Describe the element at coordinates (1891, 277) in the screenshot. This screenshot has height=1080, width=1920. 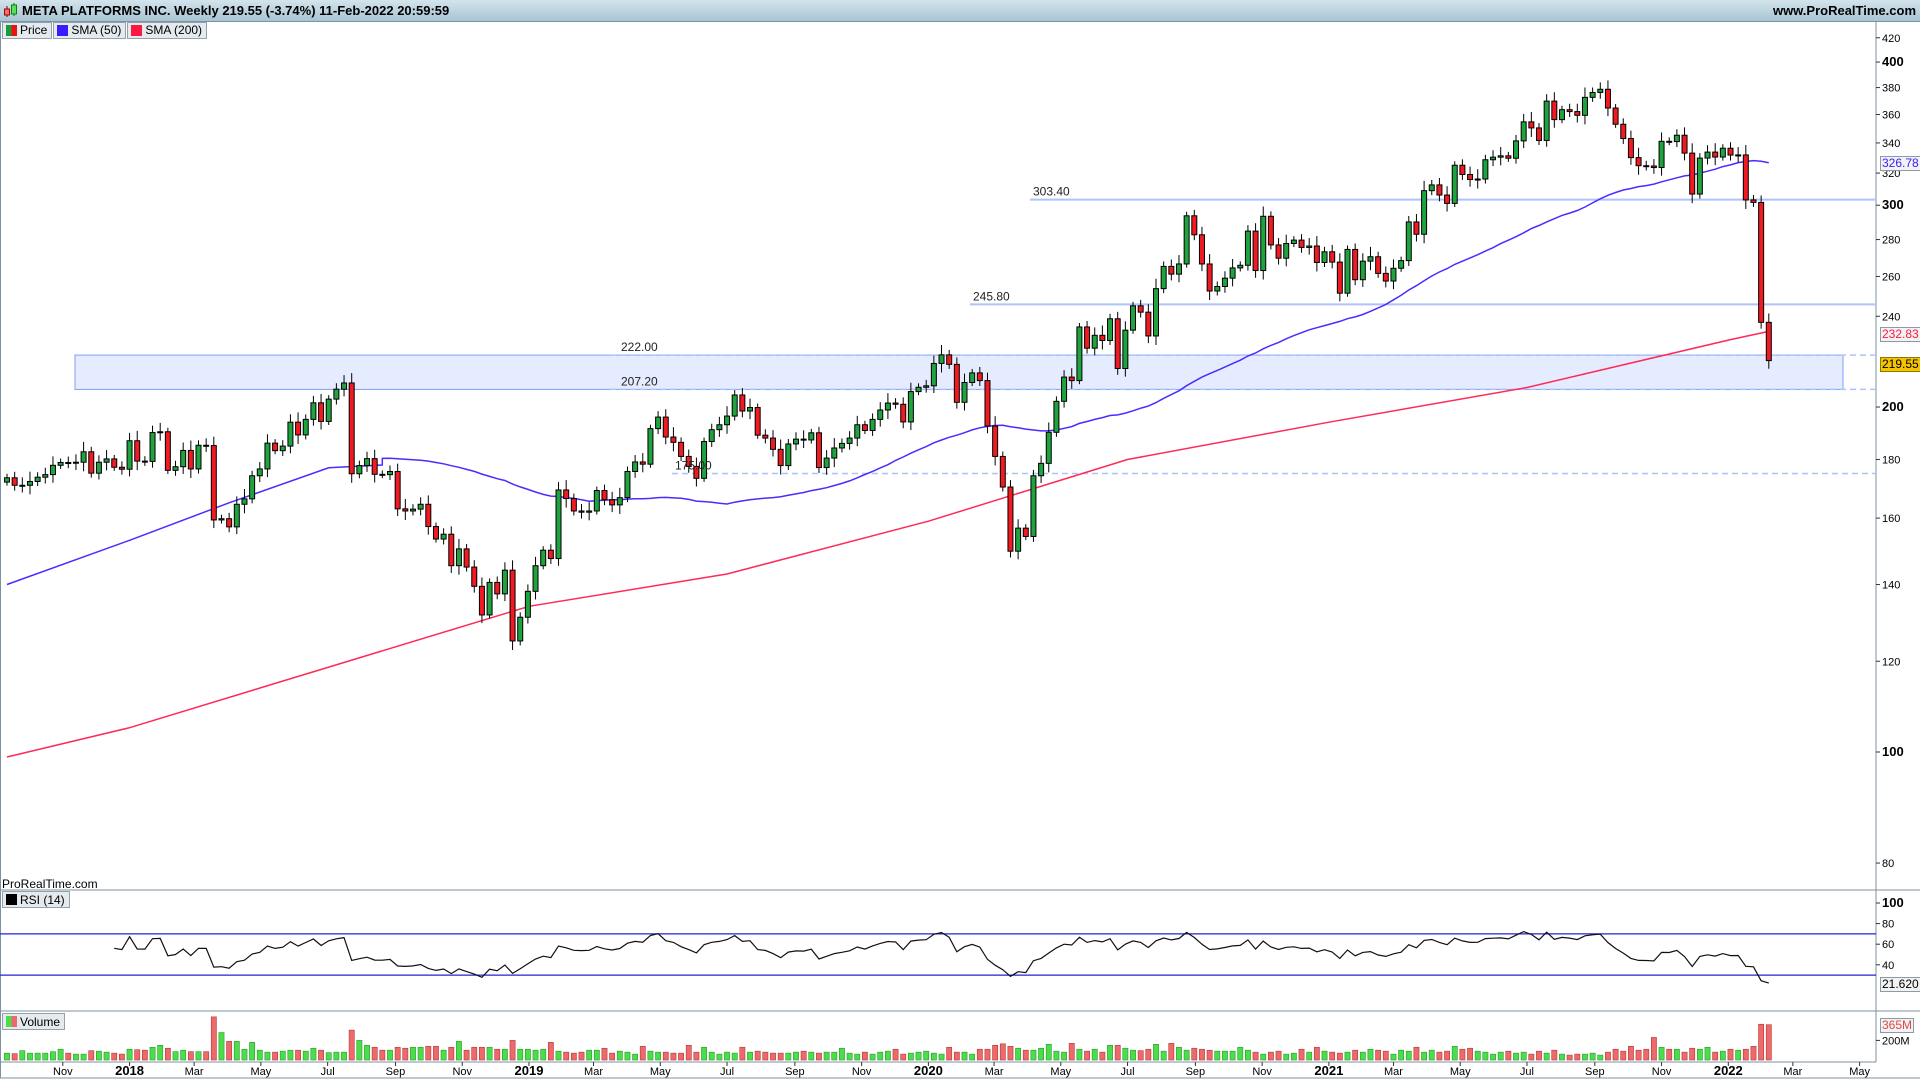
I see `price-tick-label: 260` at that location.